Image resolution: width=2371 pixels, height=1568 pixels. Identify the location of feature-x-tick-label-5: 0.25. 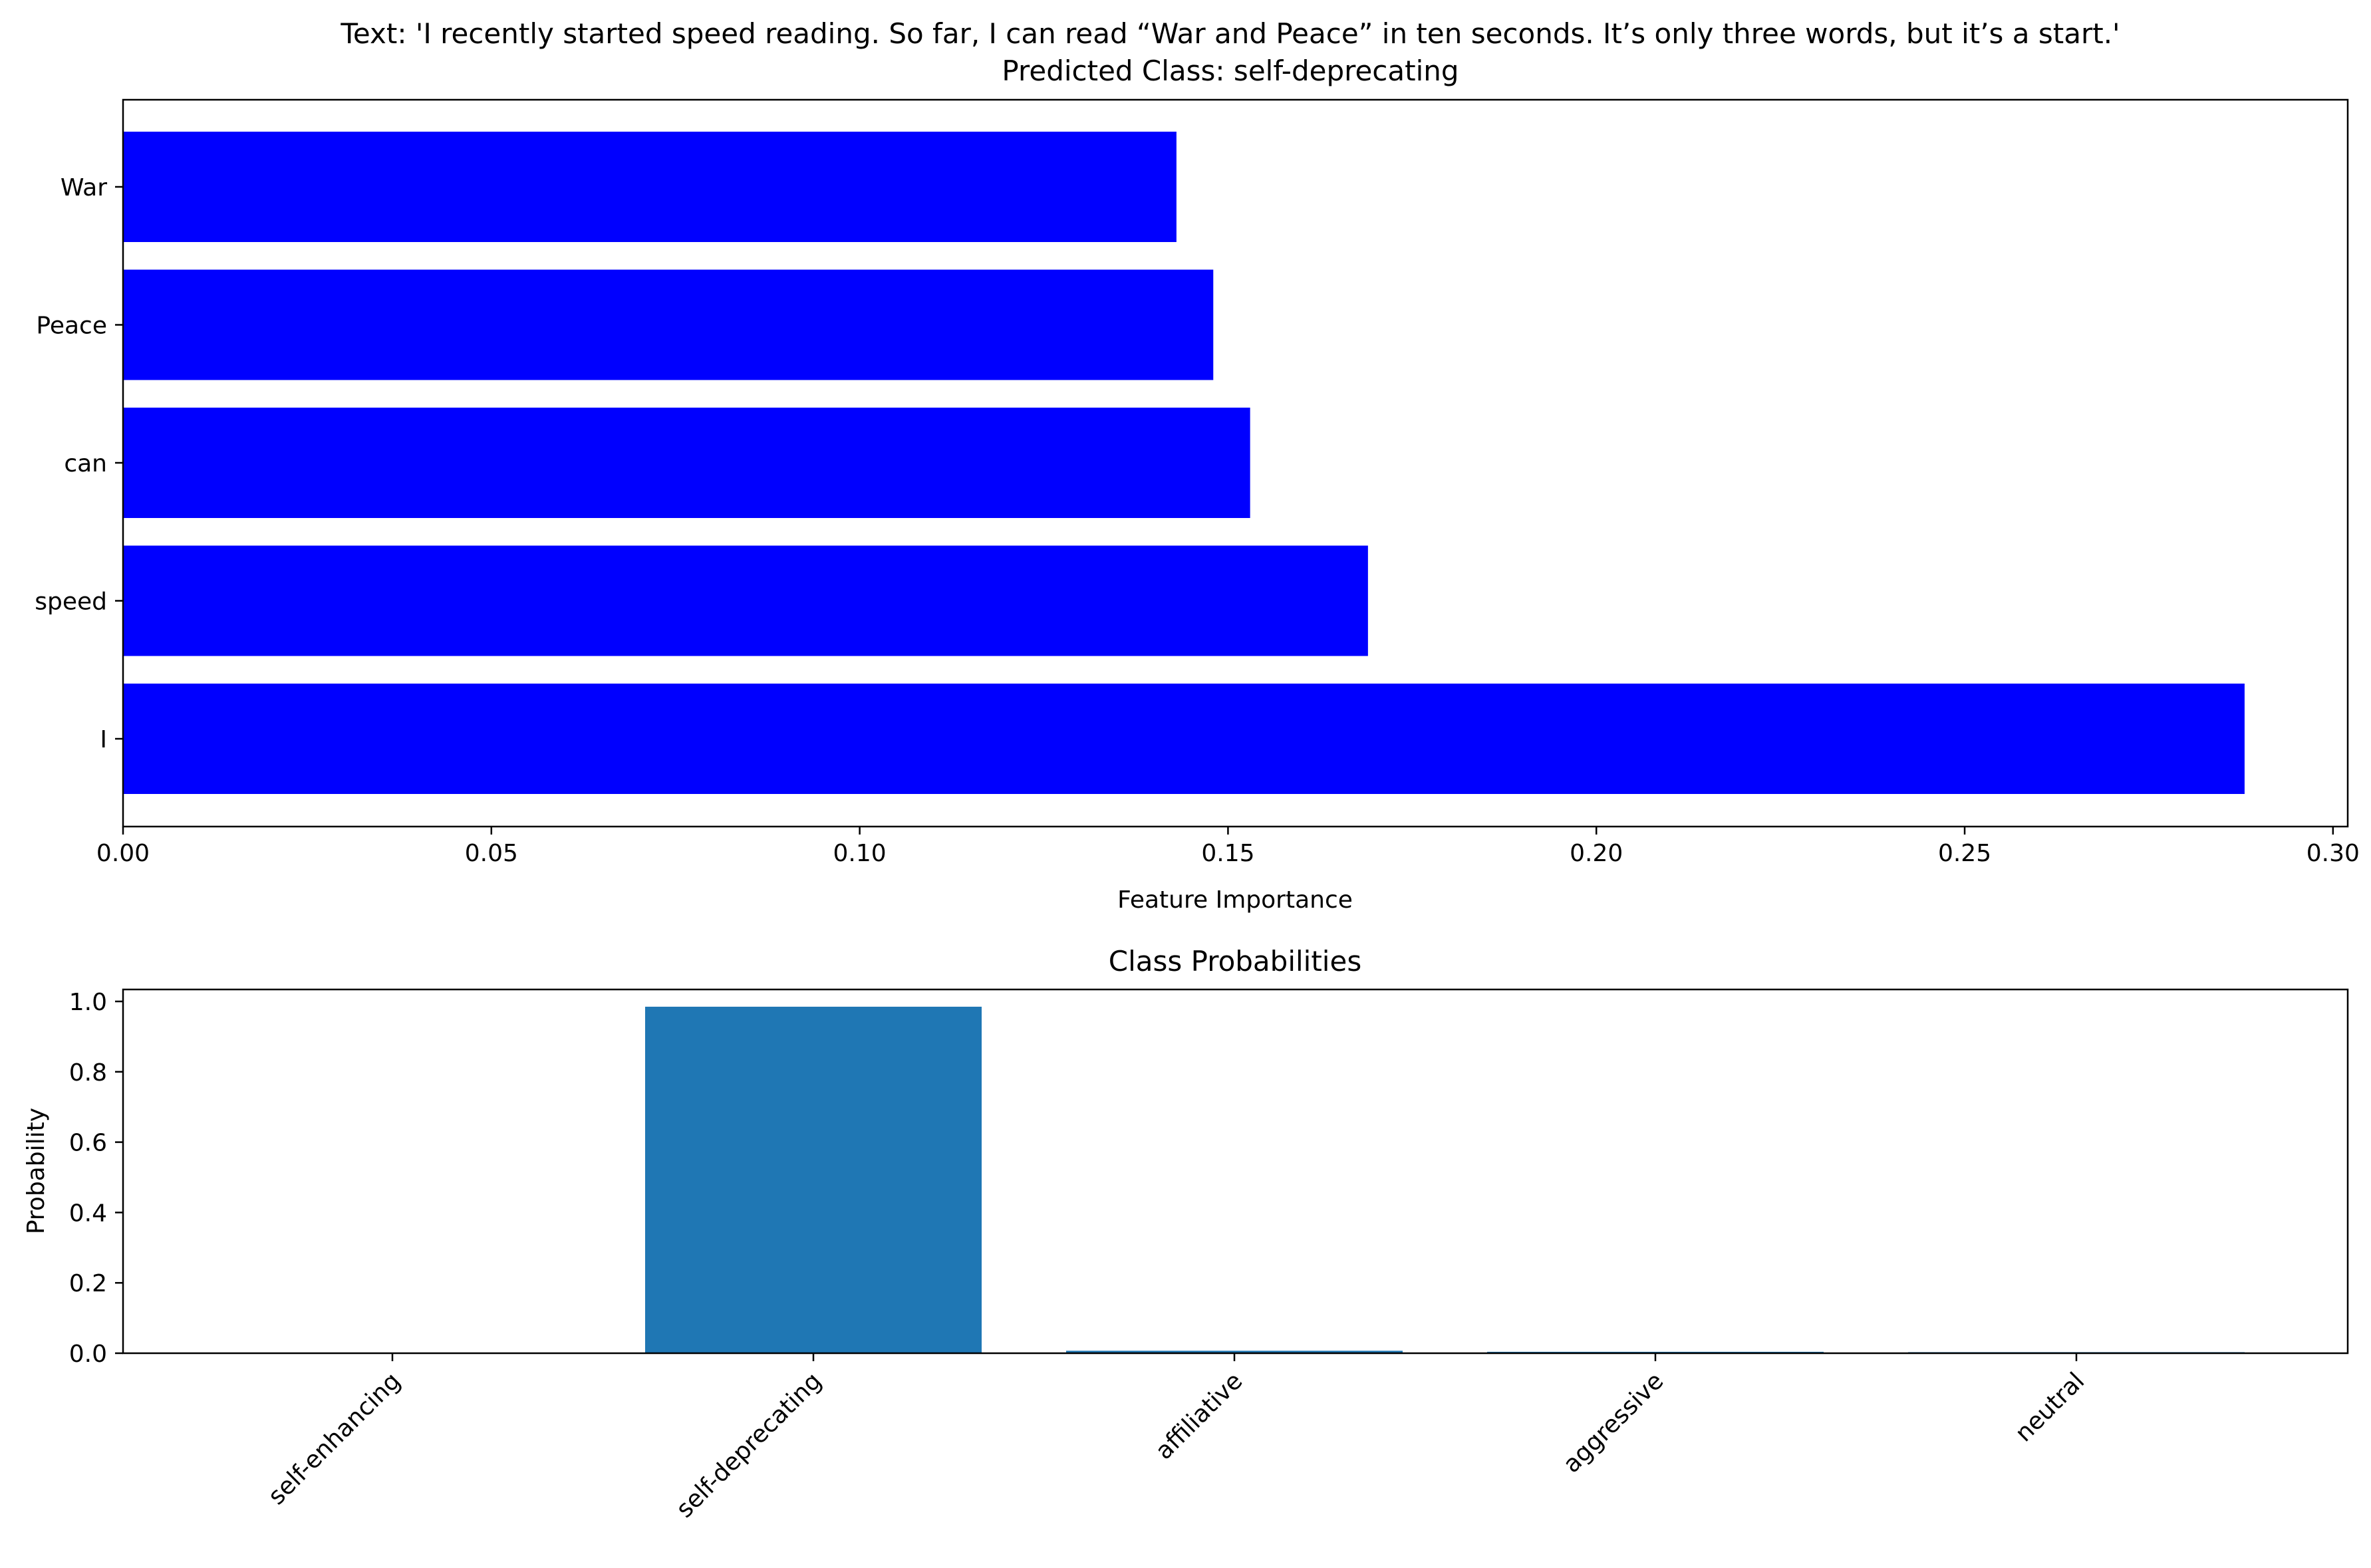
(1965, 853).